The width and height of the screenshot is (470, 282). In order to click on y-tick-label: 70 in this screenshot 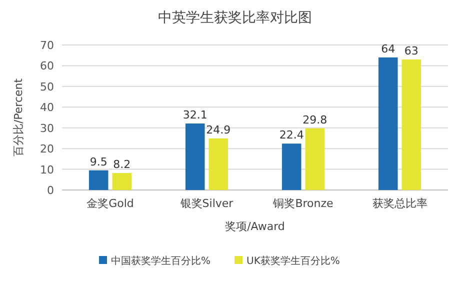, I will do `click(47, 45)`.